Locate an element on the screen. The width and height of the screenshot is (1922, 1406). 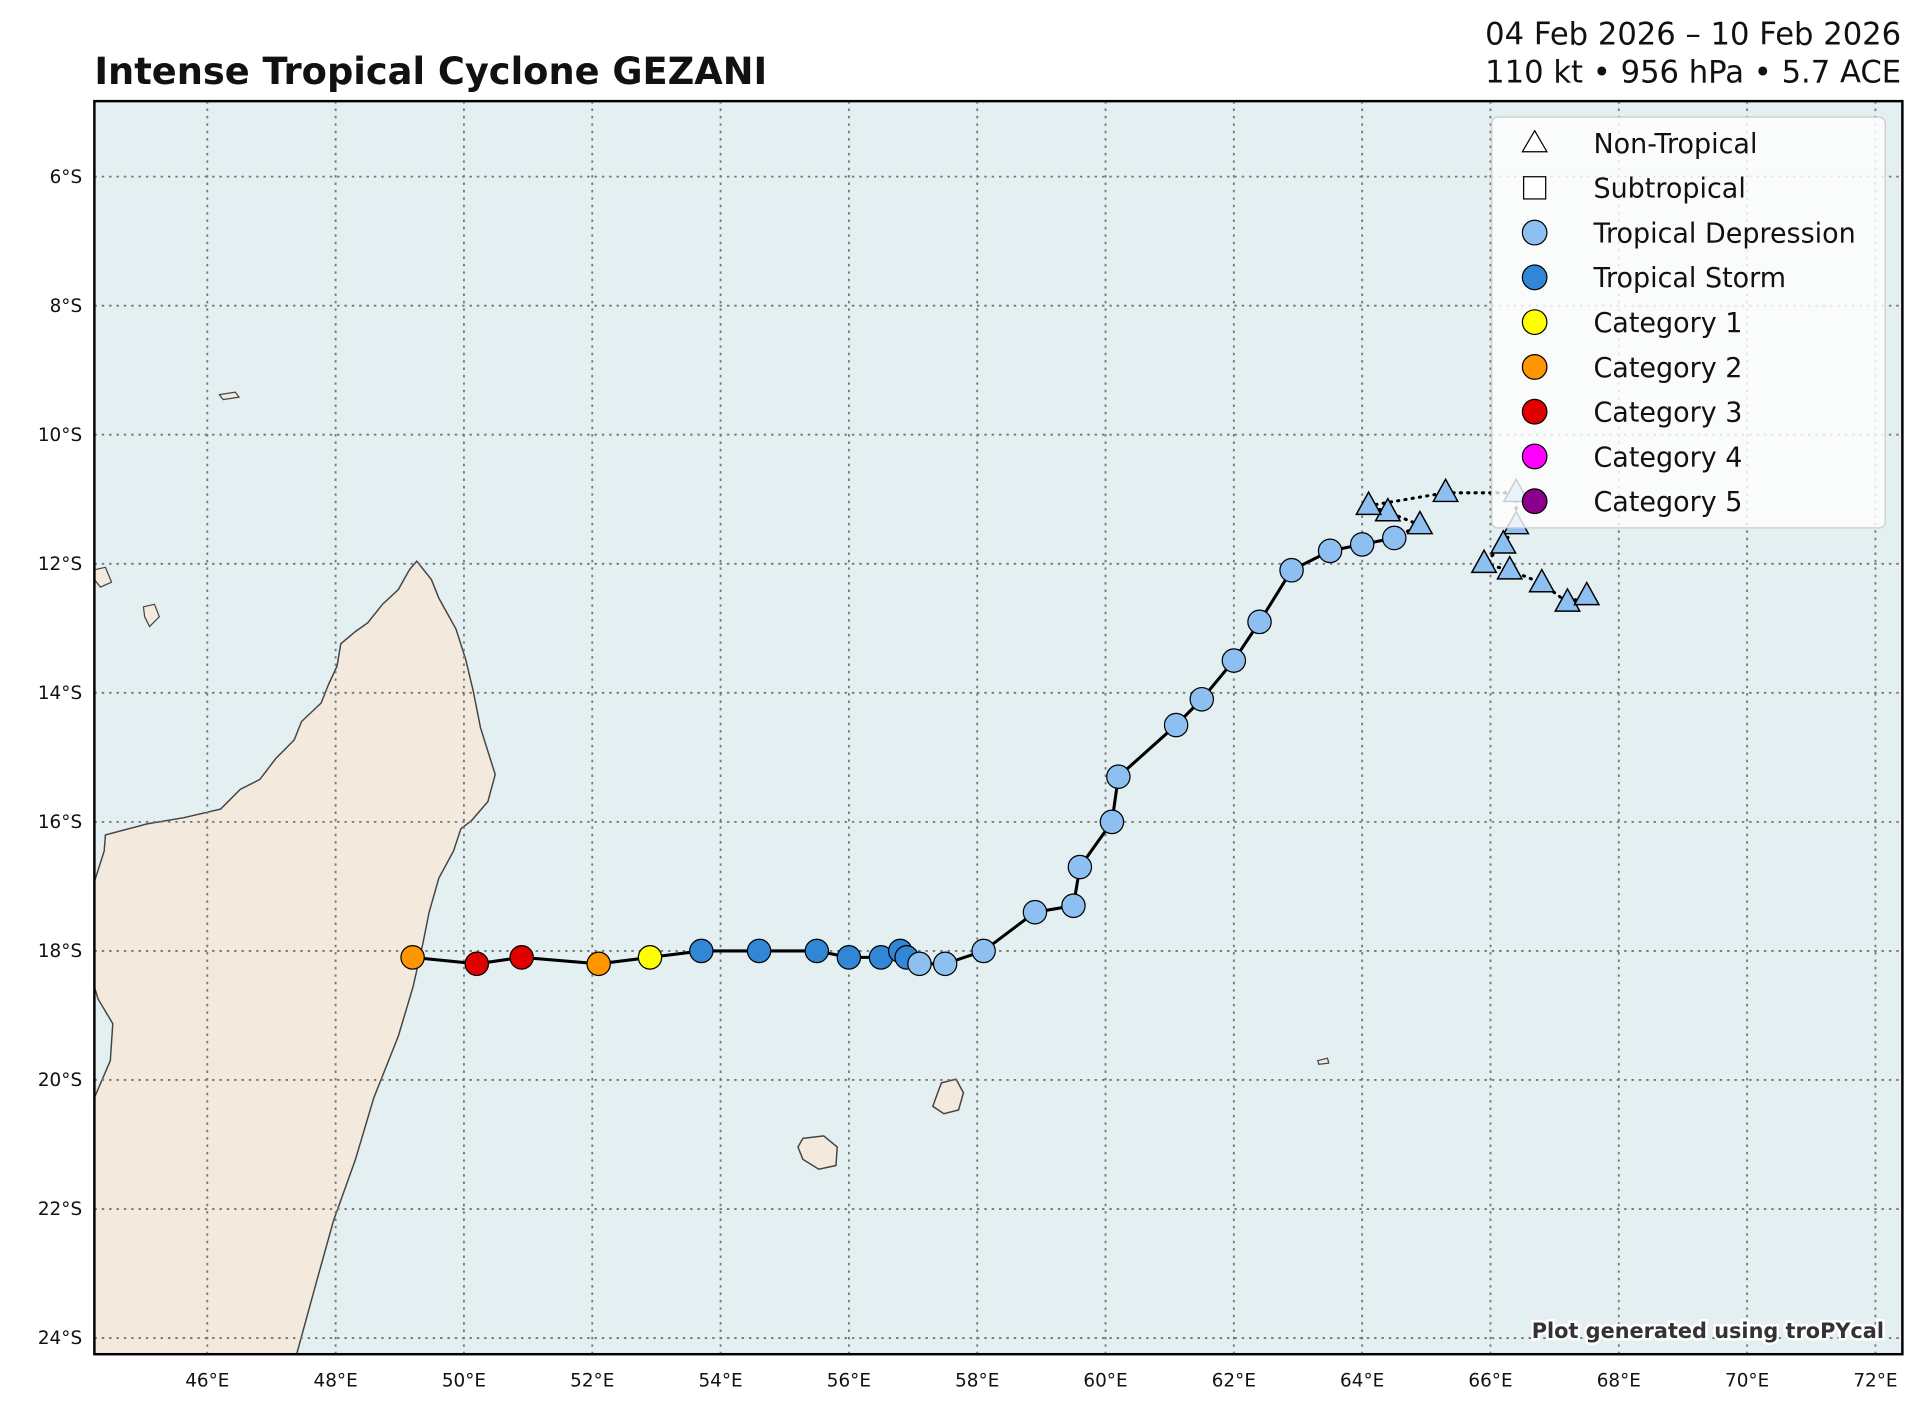
y-tick-label: 6°S is located at coordinates (66, 177).